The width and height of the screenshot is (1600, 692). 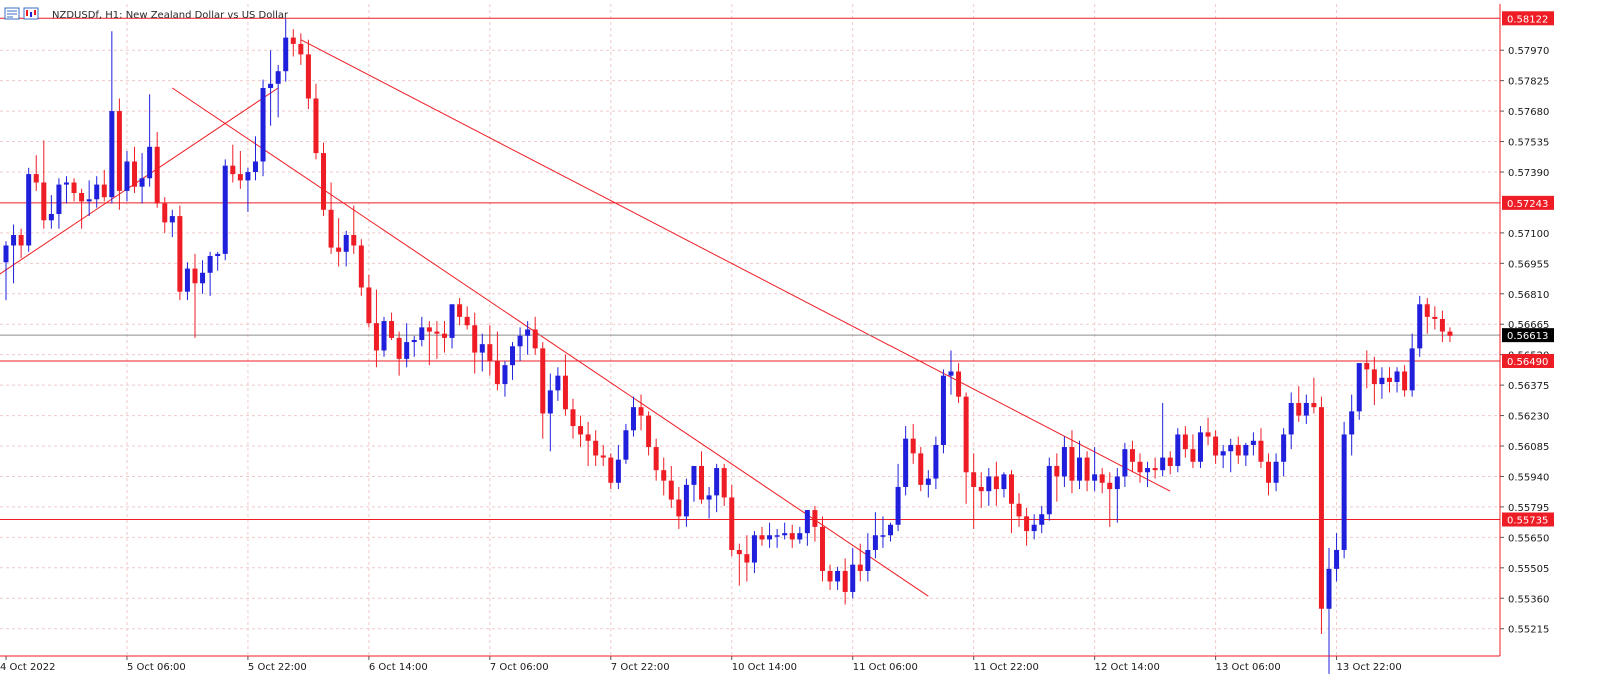 What do you see at coordinates (27, 667) in the screenshot?
I see `x-tick-label: 4 Oct 2022` at bounding box center [27, 667].